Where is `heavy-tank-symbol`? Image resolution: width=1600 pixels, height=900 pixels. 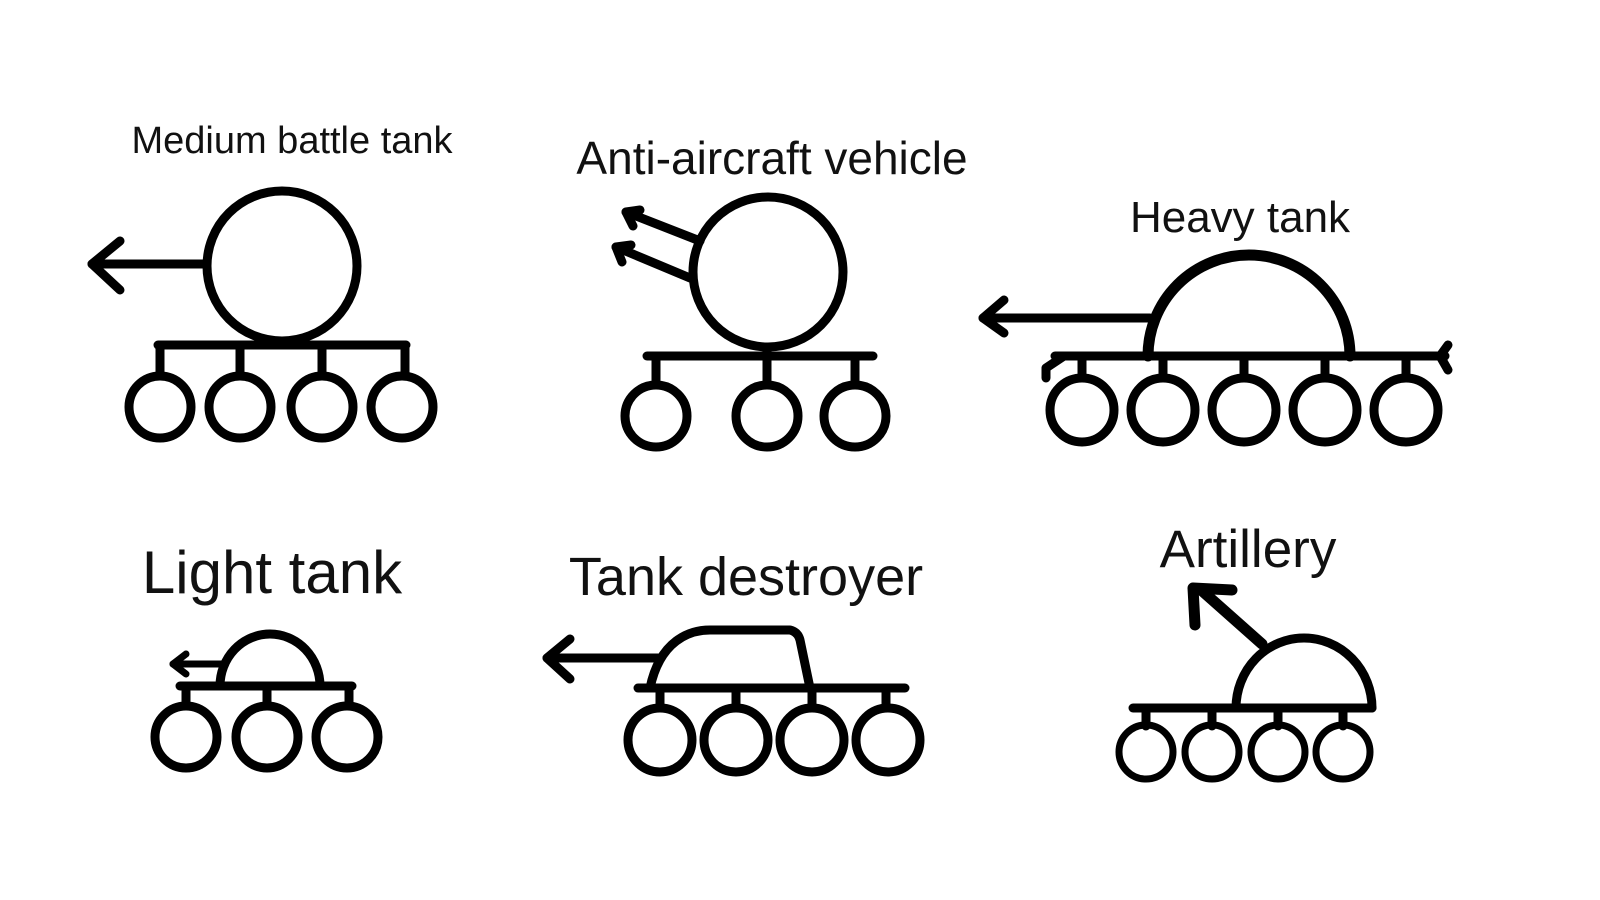 heavy-tank-symbol is located at coordinates (1215, 348).